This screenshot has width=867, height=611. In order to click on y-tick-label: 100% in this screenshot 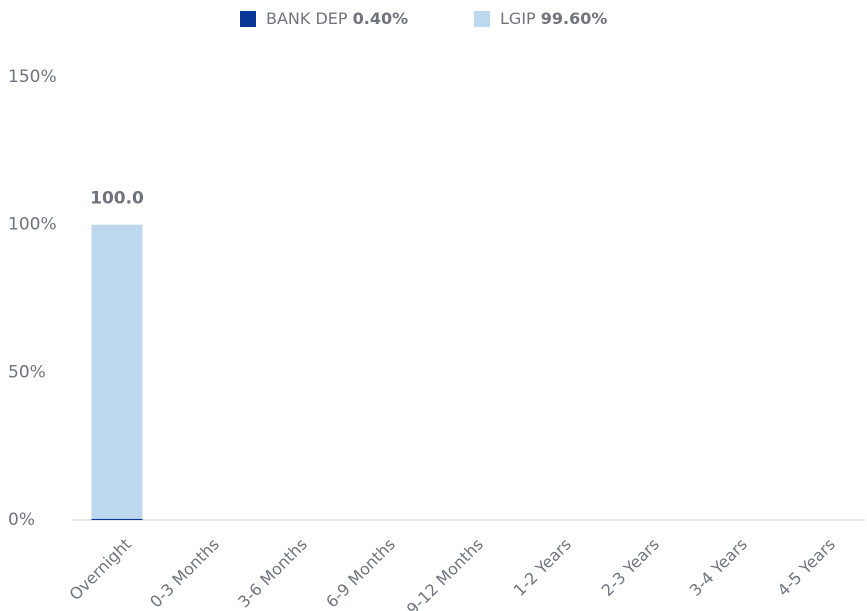, I will do `click(32, 225)`.